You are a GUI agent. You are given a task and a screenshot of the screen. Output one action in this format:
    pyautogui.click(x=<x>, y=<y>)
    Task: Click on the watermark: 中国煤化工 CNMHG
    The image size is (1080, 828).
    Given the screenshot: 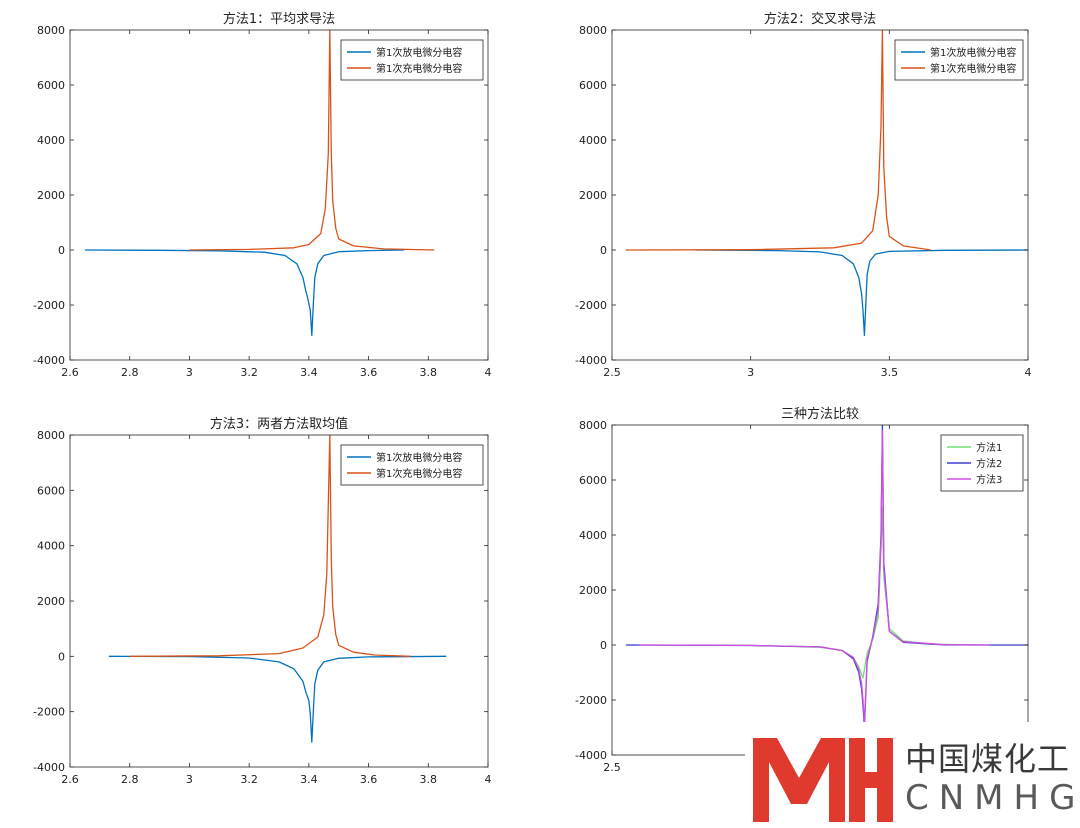 What is the action you would take?
    pyautogui.click(x=912, y=775)
    